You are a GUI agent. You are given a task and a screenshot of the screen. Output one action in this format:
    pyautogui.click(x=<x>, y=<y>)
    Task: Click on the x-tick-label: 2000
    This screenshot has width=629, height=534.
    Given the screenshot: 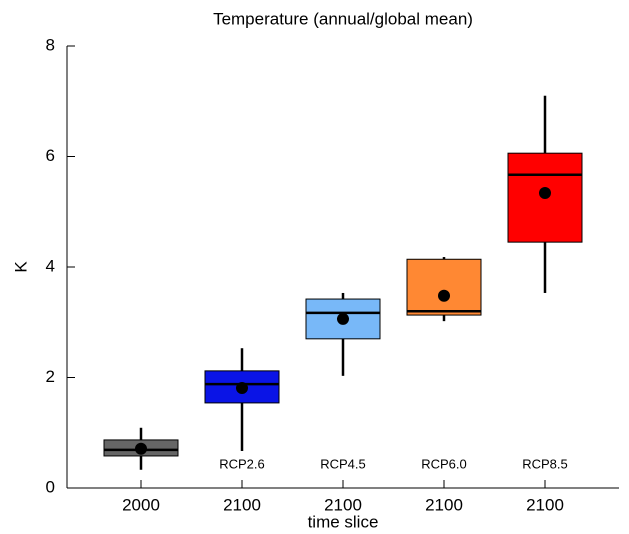 What is the action you would take?
    pyautogui.click(x=141, y=504)
    